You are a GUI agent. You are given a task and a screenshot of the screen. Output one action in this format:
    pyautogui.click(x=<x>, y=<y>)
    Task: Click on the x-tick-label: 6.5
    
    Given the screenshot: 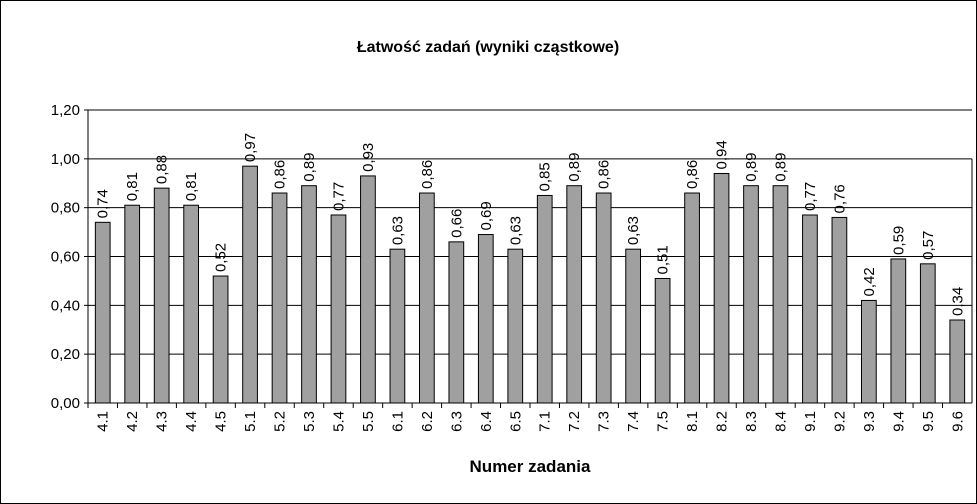 What is the action you would take?
    pyautogui.click(x=515, y=421)
    